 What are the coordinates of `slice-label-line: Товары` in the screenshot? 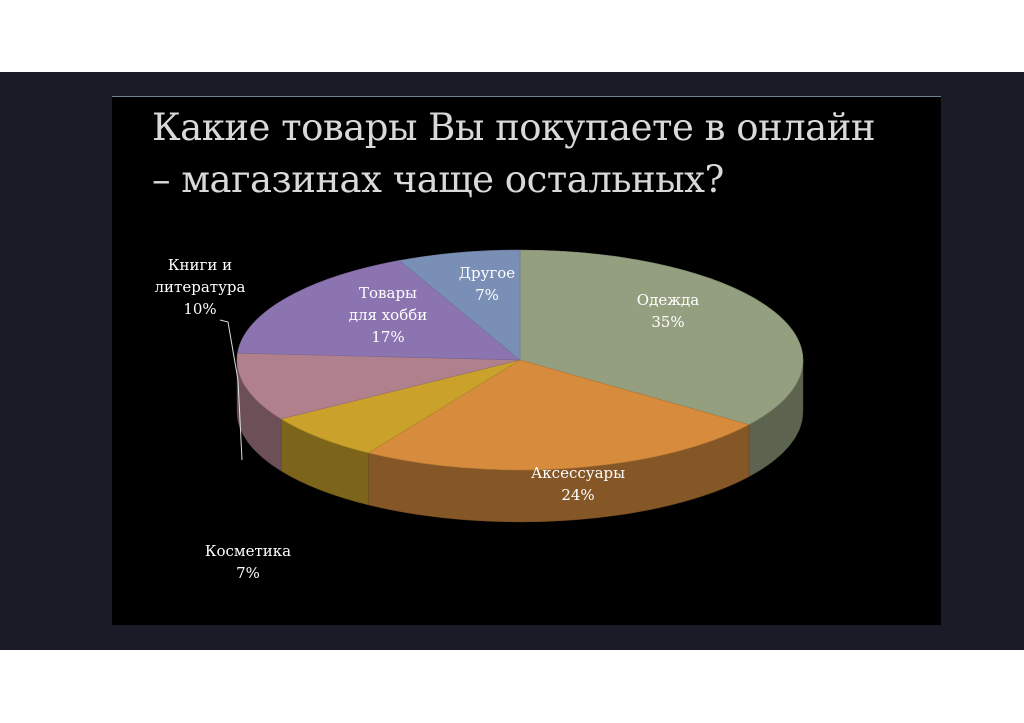 It's located at (388, 293).